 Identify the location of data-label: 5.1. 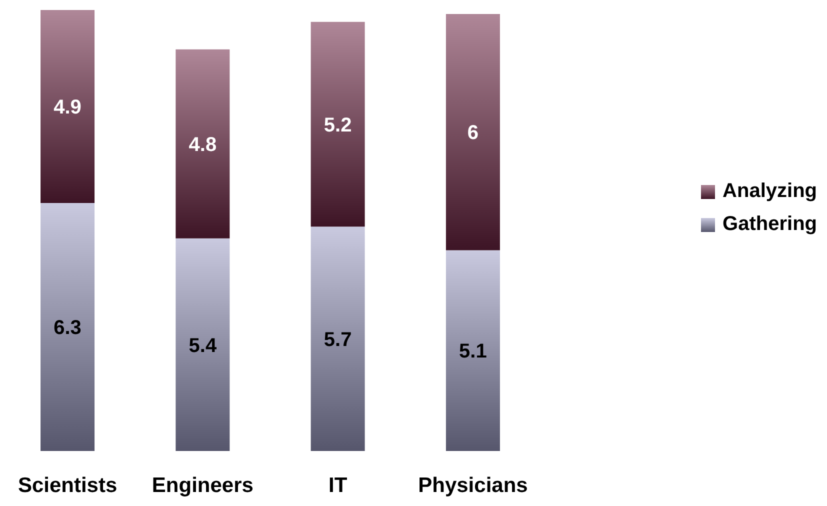
(473, 351).